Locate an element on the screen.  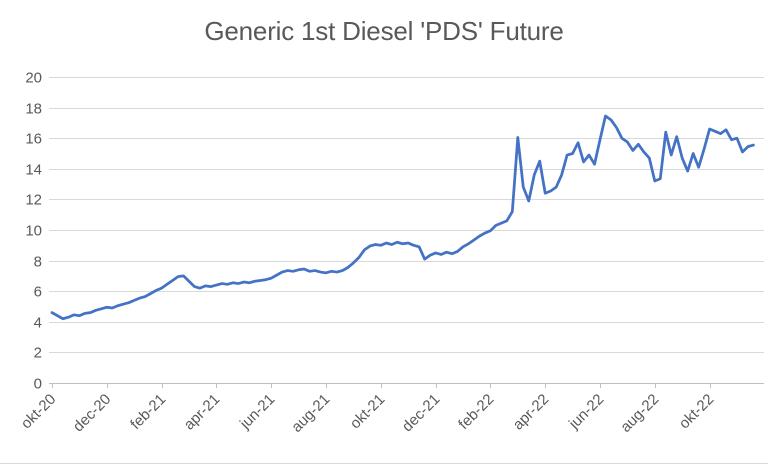
x-tick-label: aug-22 is located at coordinates (639, 413).